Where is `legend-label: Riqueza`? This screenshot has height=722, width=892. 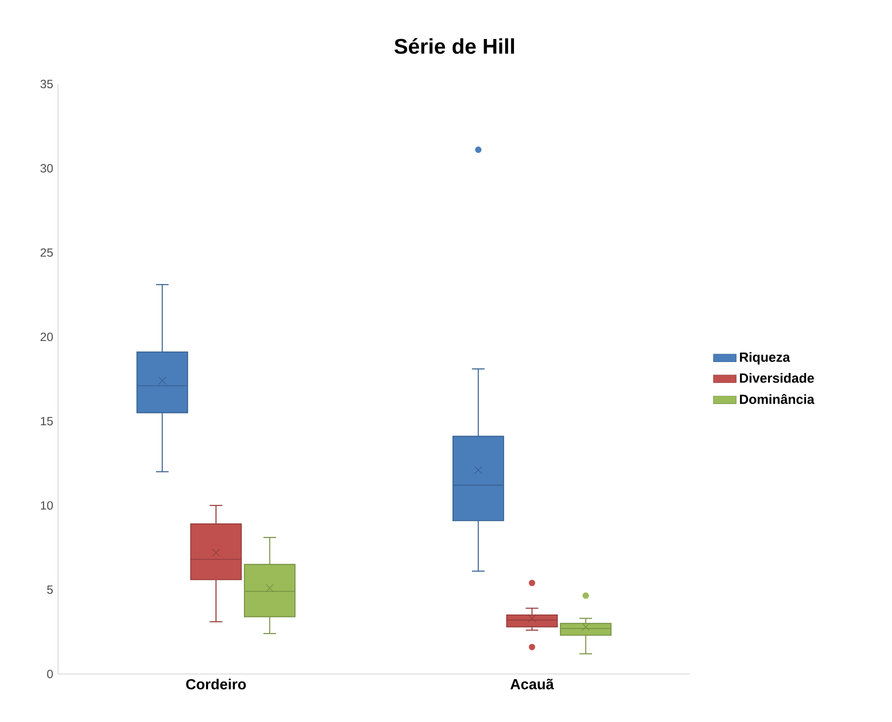
legend-label: Riqueza is located at coordinates (765, 358).